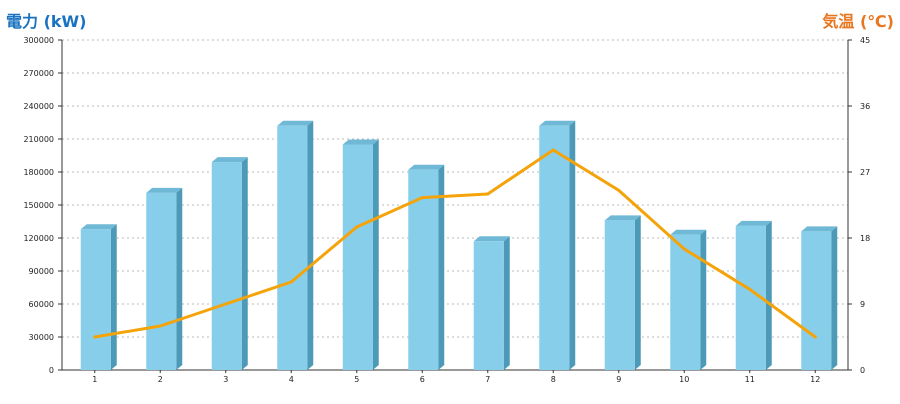  I want to click on y-tick-label: 210000, so click(38, 139).